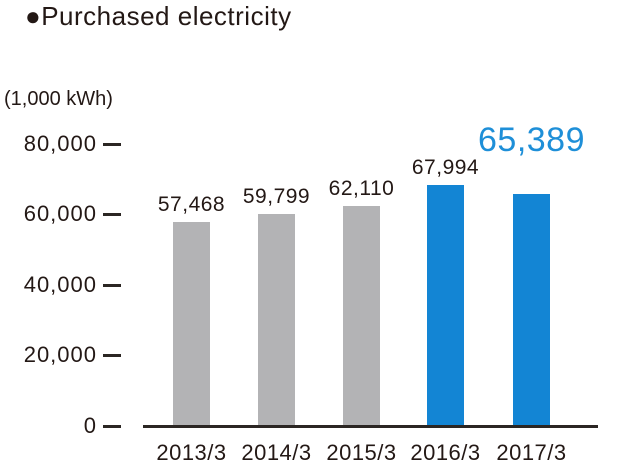  What do you see at coordinates (191, 452) in the screenshot?
I see `x-axis-label-2013-3: 2013/3` at bounding box center [191, 452].